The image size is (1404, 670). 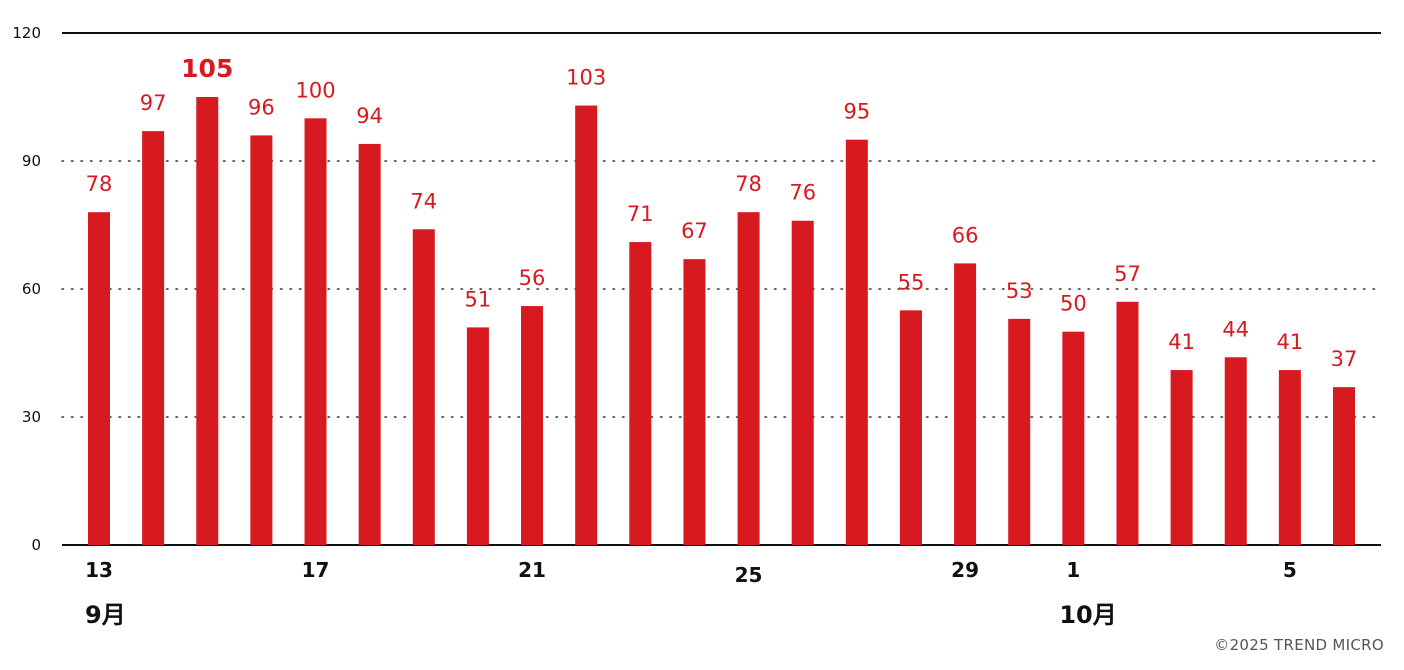 What do you see at coordinates (601, 615) in the screenshot?
I see `month-labels: 9月 10月` at bounding box center [601, 615].